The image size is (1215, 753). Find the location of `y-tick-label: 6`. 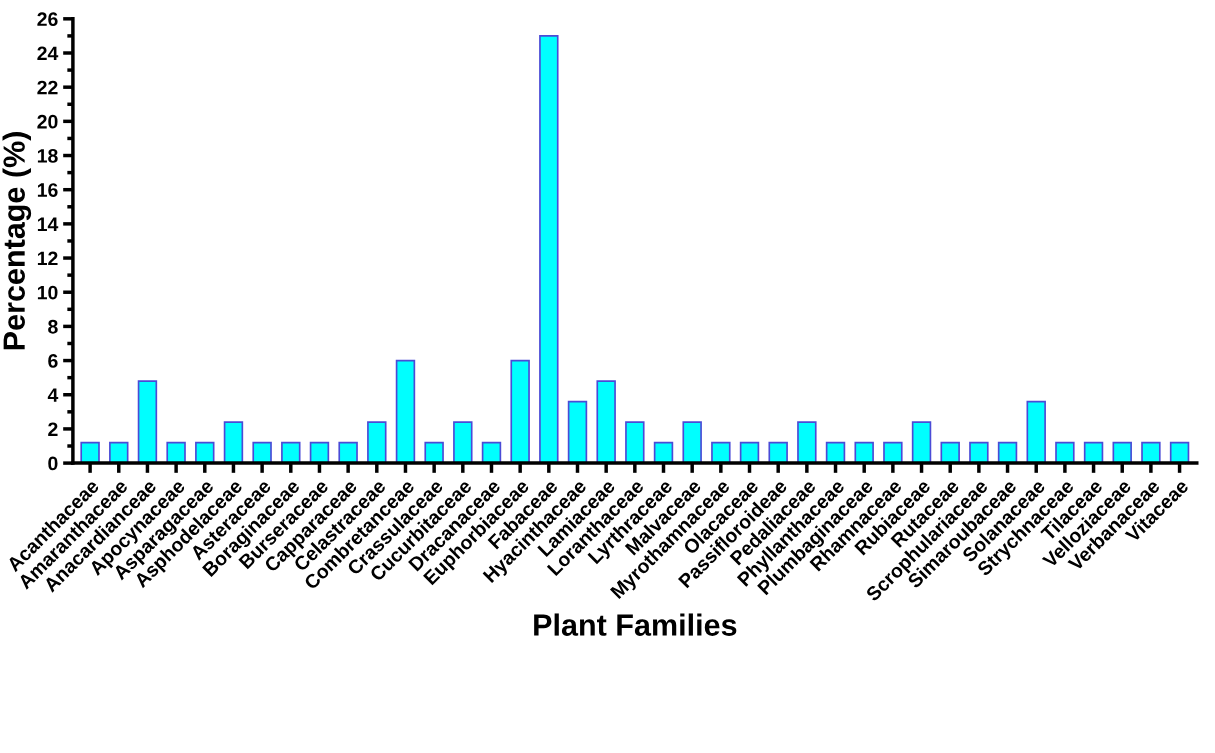

y-tick-label: 6 is located at coordinates (53, 361).